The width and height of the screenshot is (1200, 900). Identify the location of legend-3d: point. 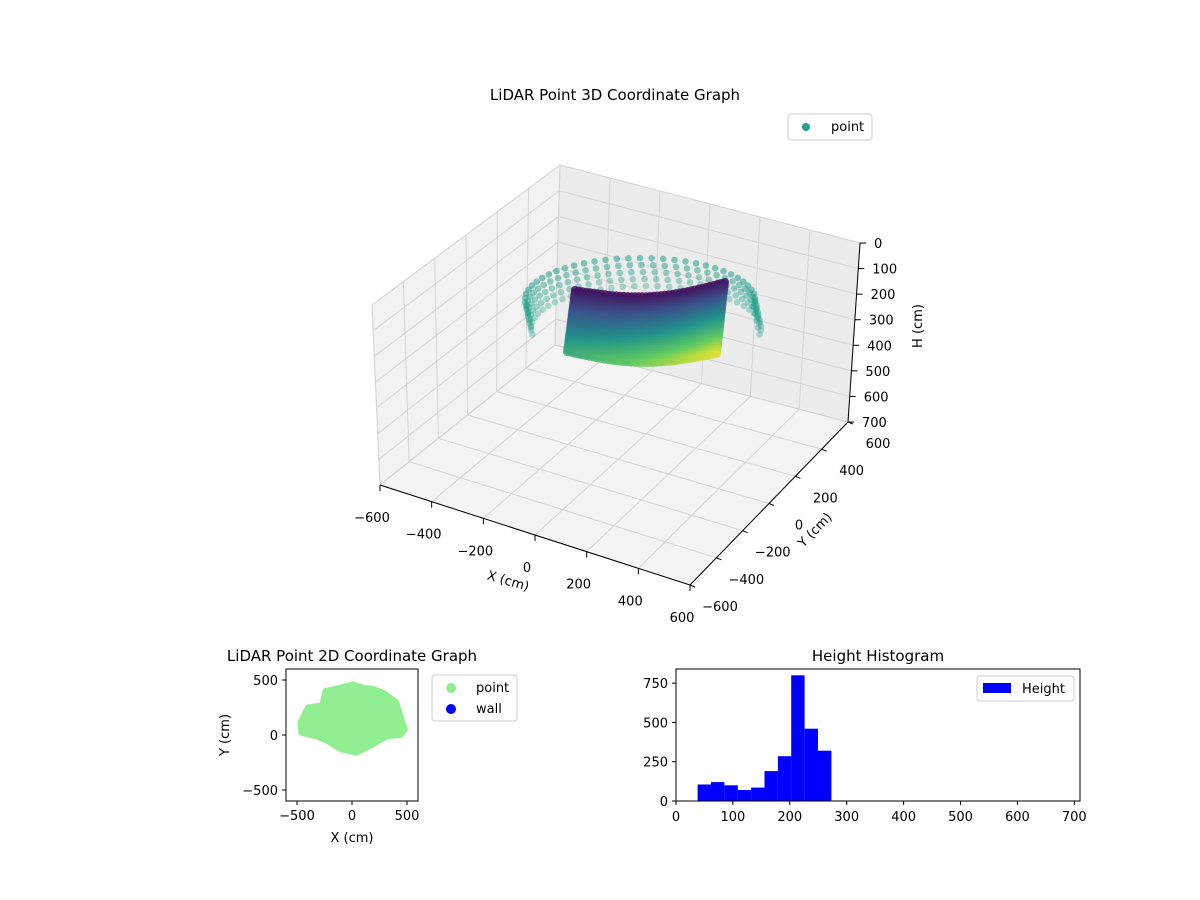
(830, 127).